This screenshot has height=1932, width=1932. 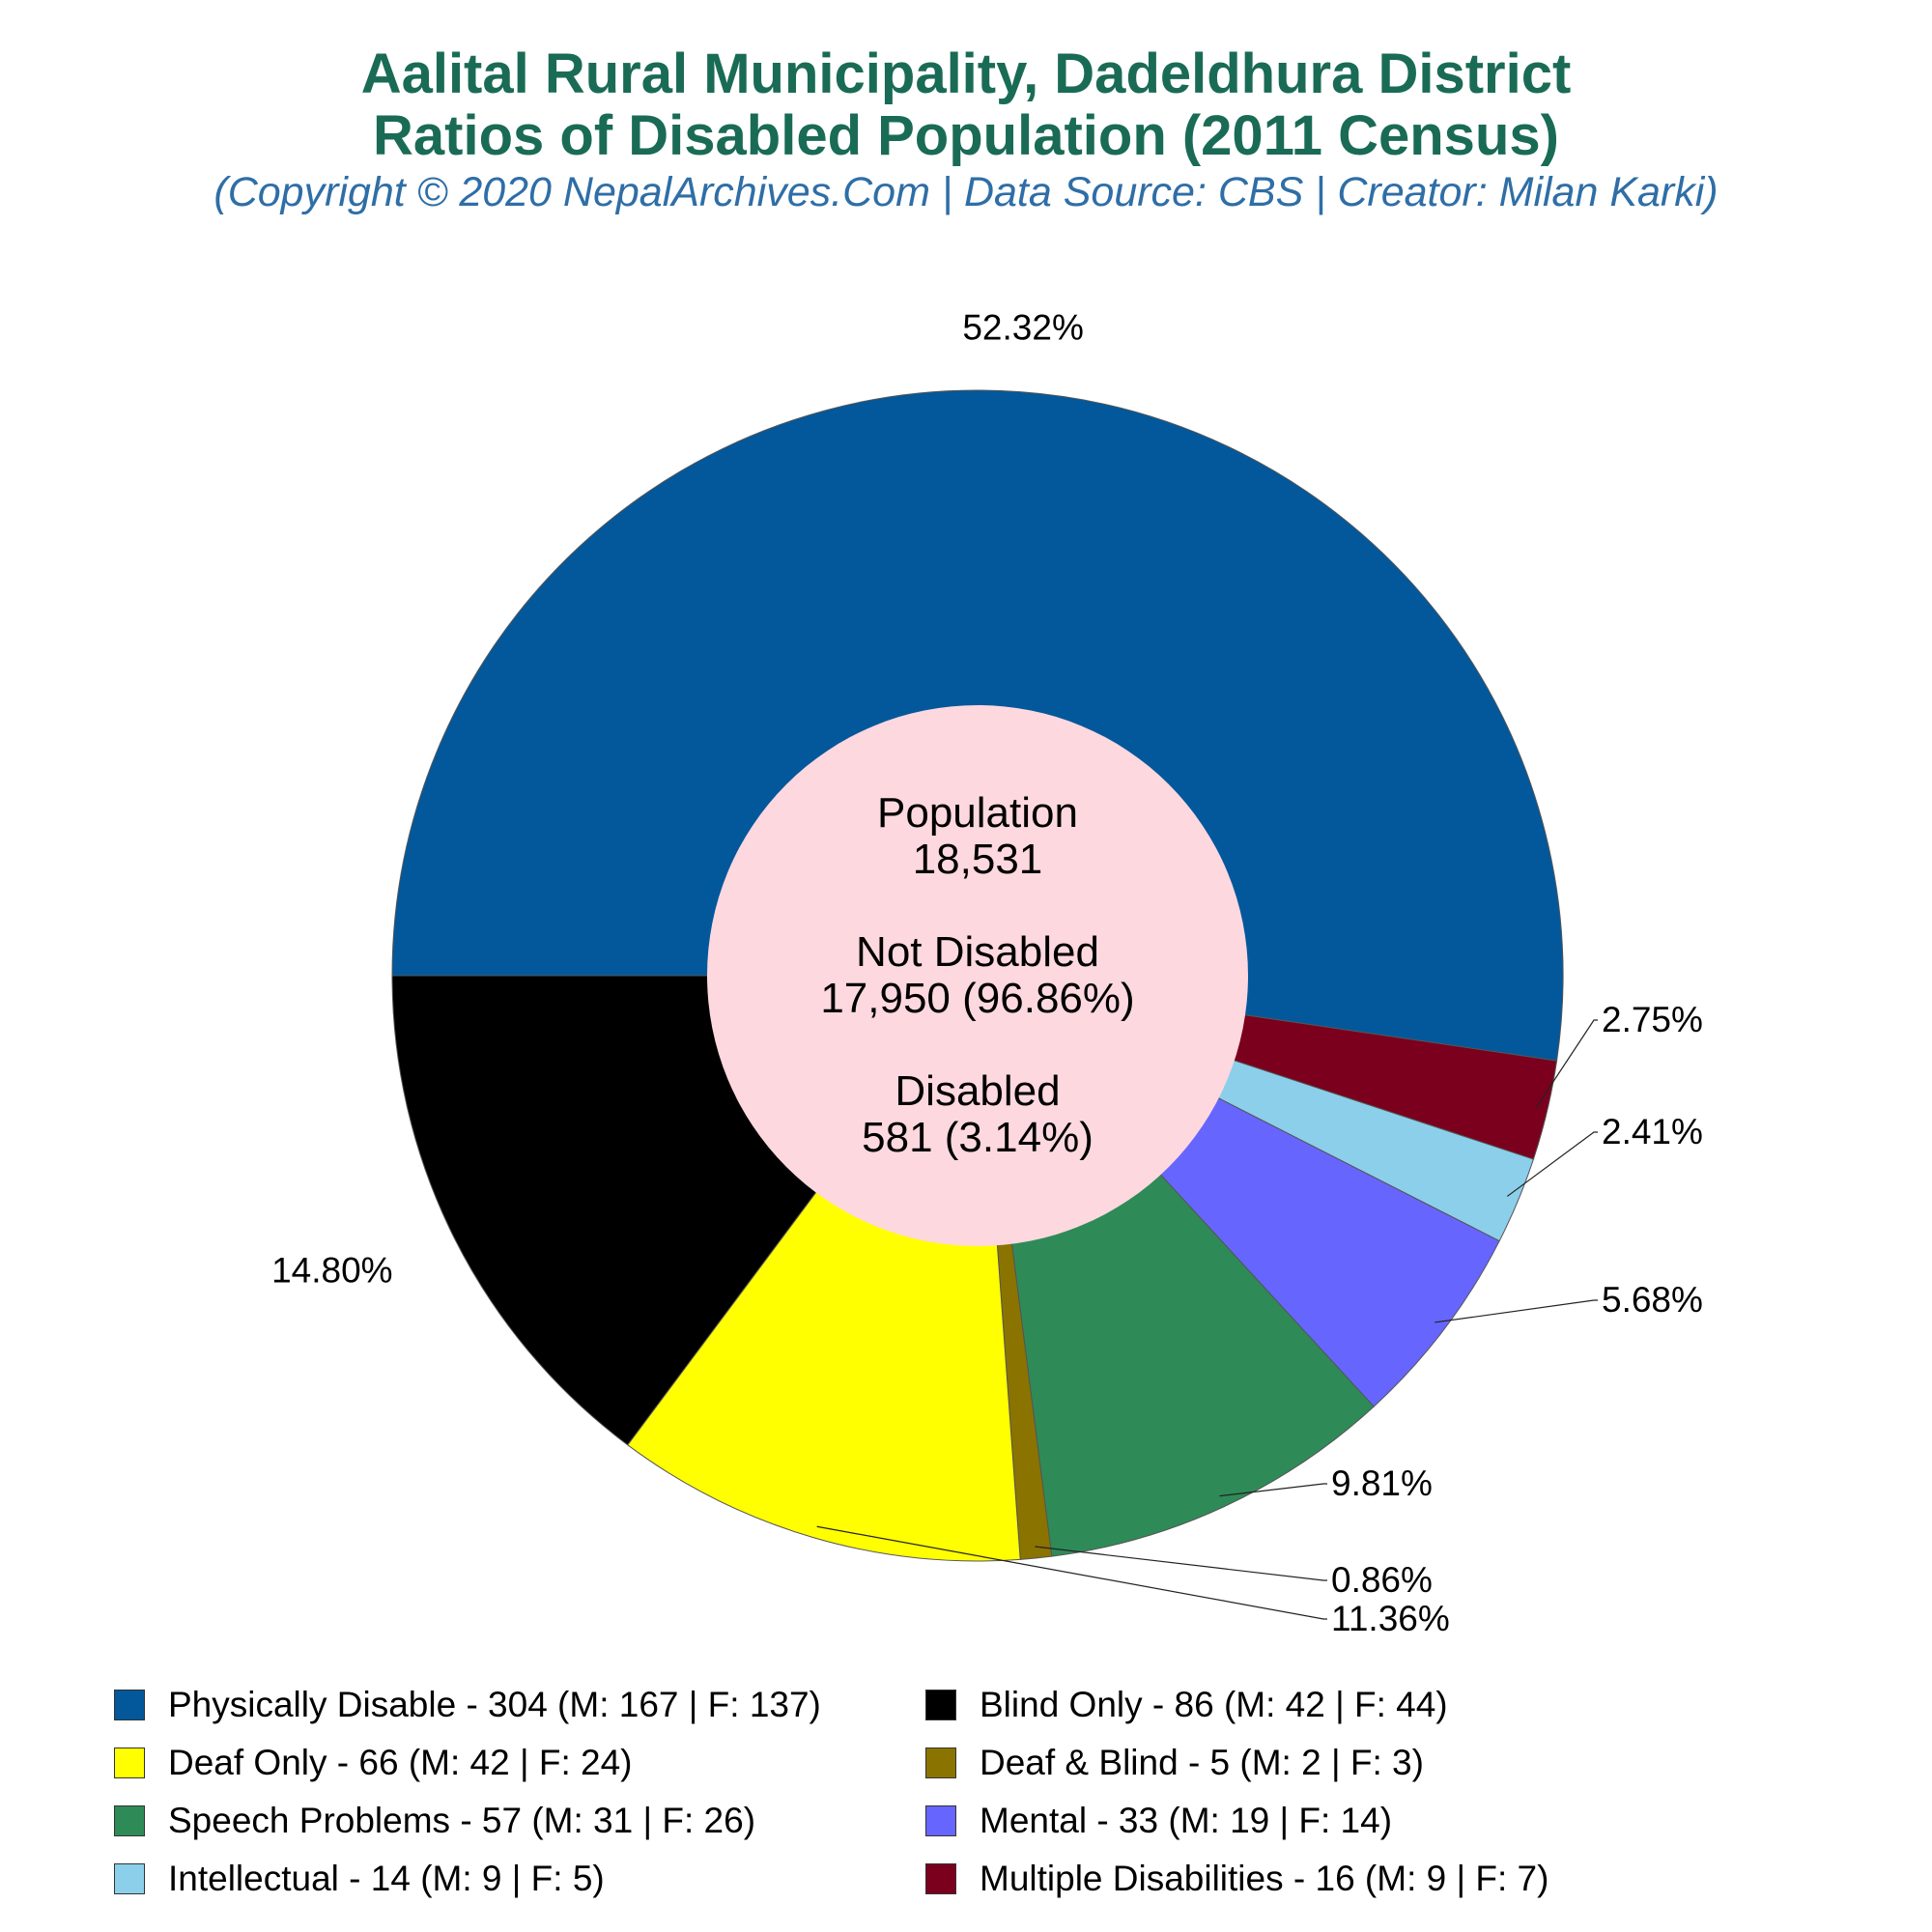 I want to click on slice-label-blind-only: 14.80%, so click(x=332, y=1271).